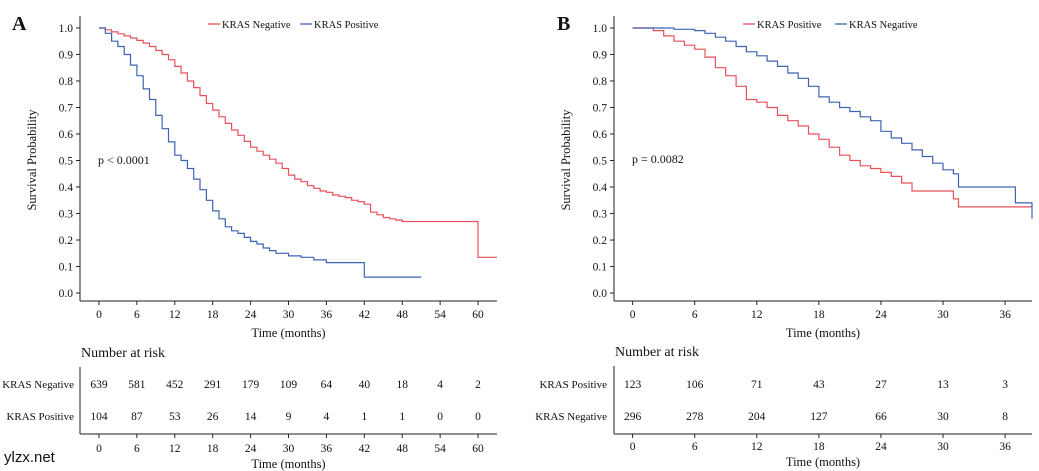 The image size is (1039, 471). I want to click on risk-count: 30, so click(943, 417).